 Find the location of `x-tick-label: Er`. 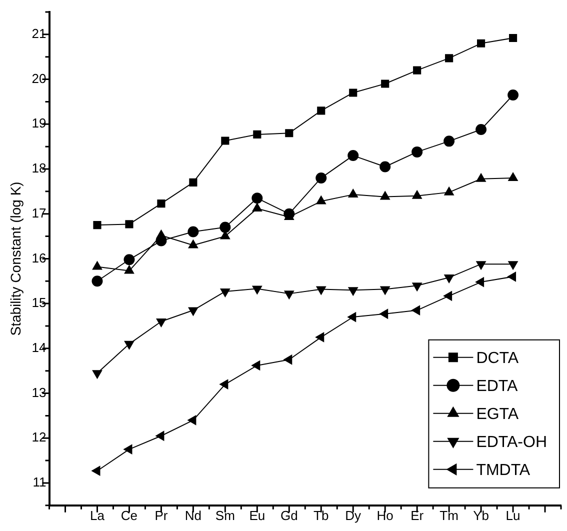

x-tick-label: Er is located at coordinates (417, 515).